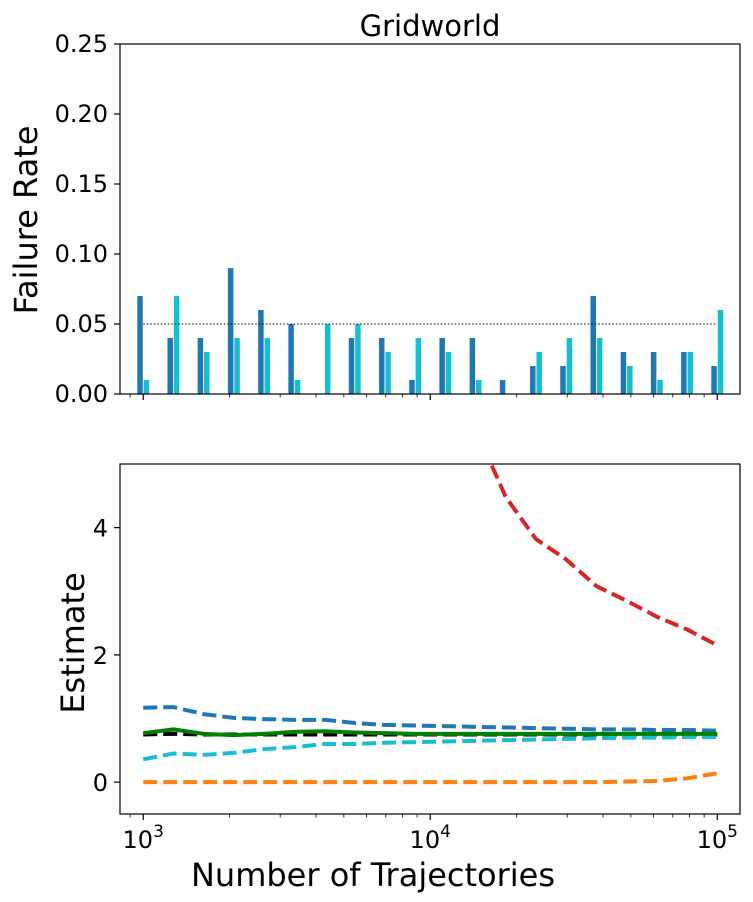 Image resolution: width=753 pixels, height=902 pixels. I want to click on top-y-tick-label: 0.10, so click(81, 254).